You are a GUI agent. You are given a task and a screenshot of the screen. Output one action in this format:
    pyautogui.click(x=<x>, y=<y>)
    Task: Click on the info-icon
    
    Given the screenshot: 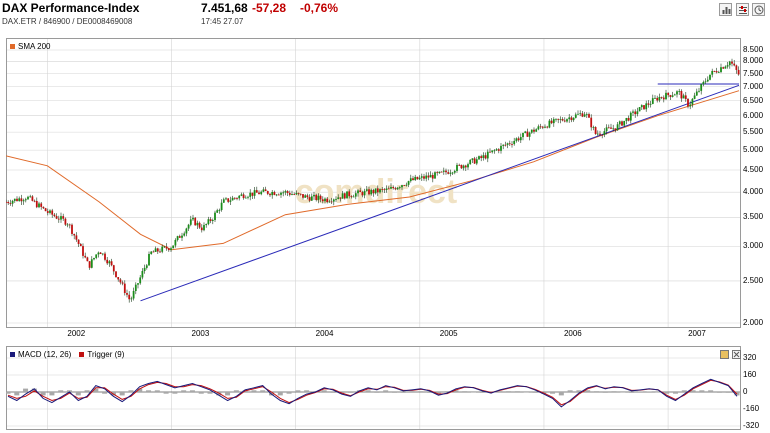 What is the action you would take?
    pyautogui.click(x=758, y=9)
    